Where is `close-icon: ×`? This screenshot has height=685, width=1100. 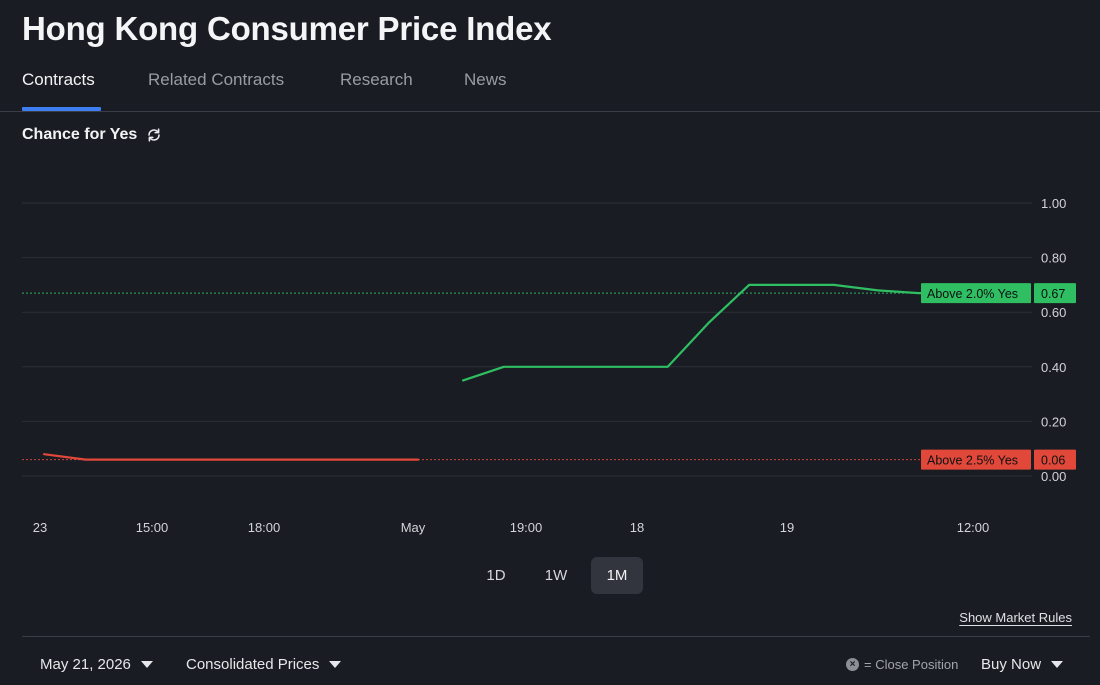
close-icon: × is located at coordinates (852, 664).